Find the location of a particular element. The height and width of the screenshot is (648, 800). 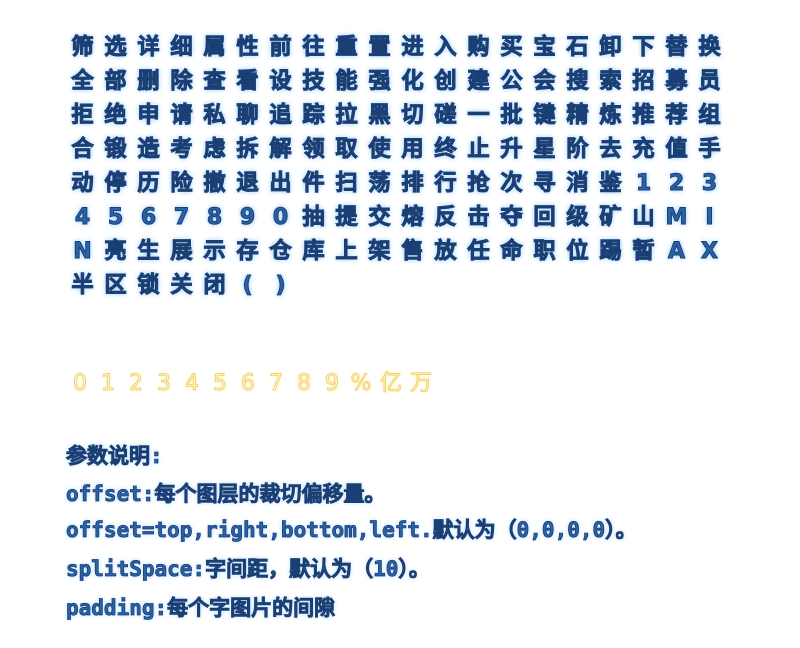

number-glyph-cell: % is located at coordinates (361, 384).